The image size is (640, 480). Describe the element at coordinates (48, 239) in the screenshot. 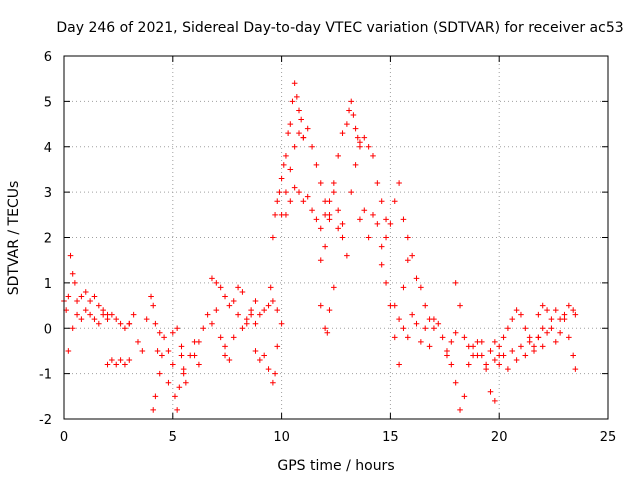

I see `y-tick-label: 2` at that location.